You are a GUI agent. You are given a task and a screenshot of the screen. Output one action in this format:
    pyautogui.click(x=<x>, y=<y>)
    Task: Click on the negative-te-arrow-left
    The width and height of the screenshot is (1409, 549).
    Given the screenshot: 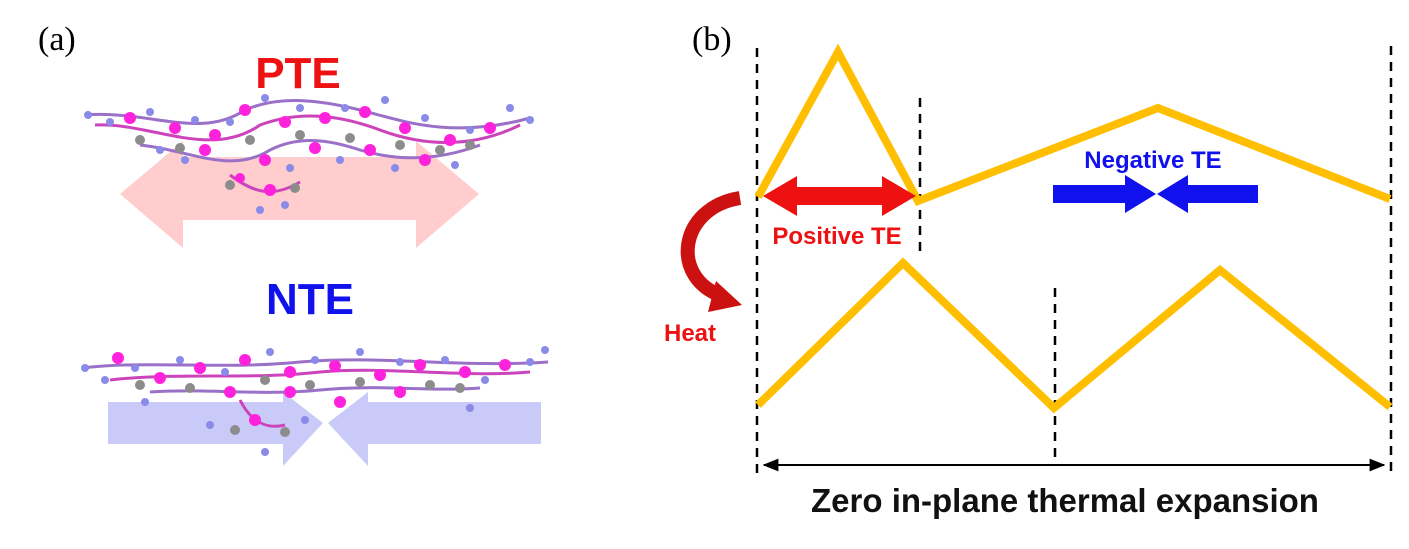 What is the action you would take?
    pyautogui.click(x=1104, y=194)
    